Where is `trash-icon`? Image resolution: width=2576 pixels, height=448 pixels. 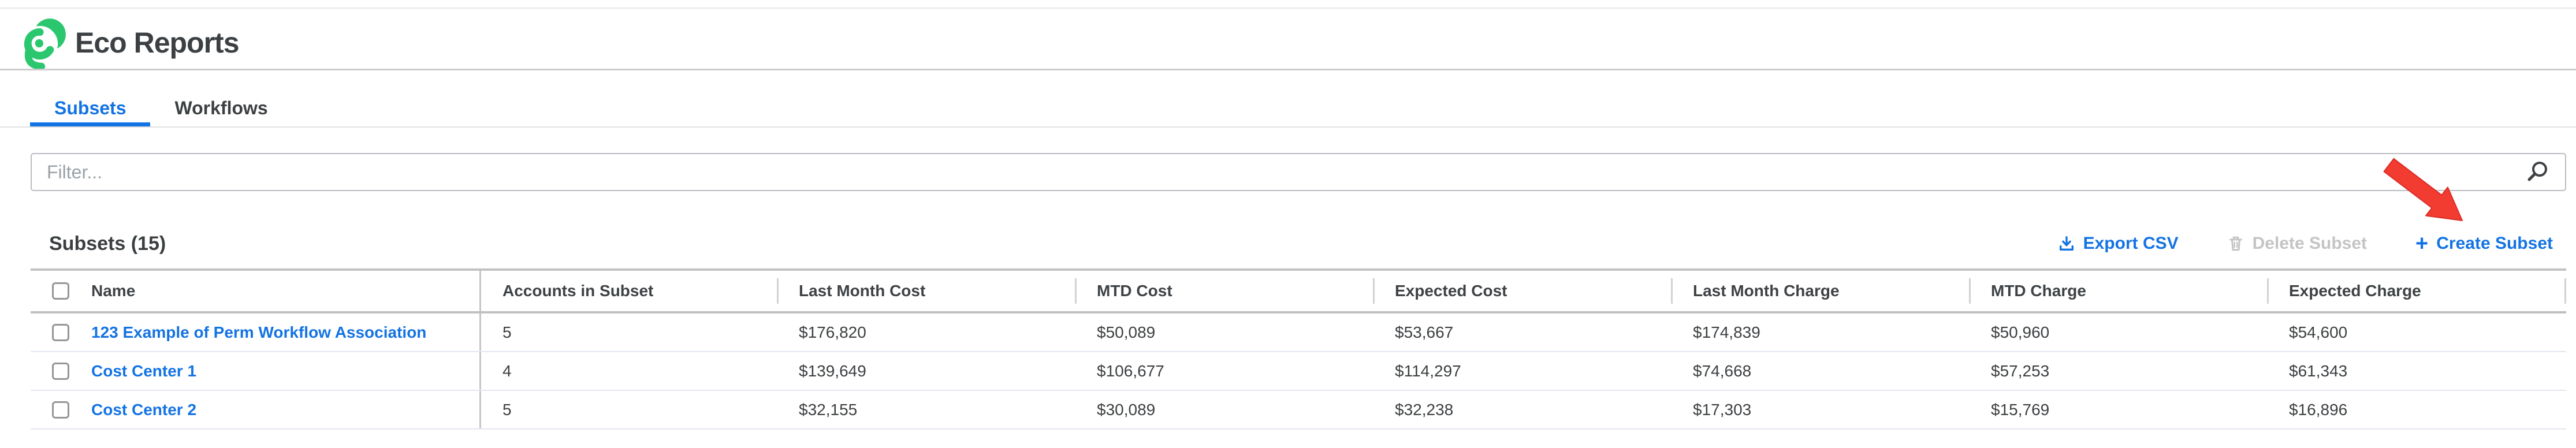 trash-icon is located at coordinates (2236, 243).